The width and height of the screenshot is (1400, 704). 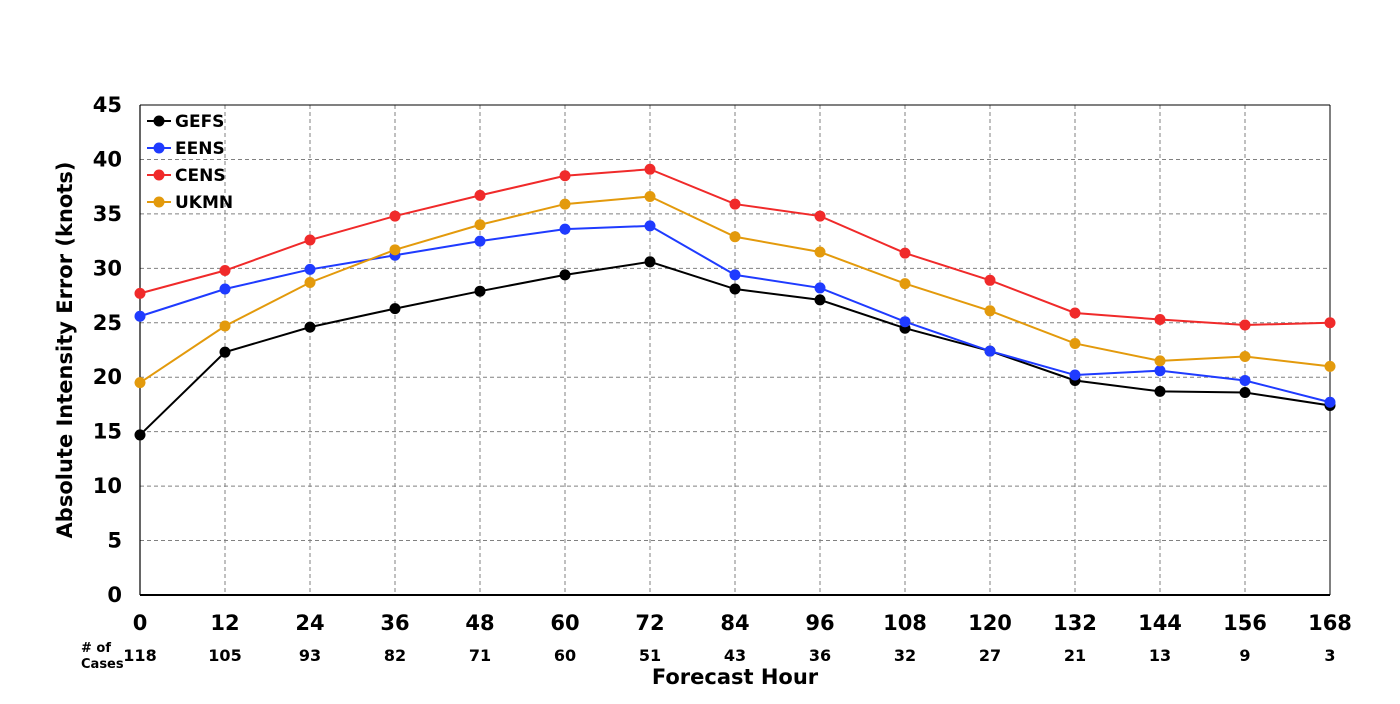 I want to click on case-count: 21, so click(x=1075, y=655).